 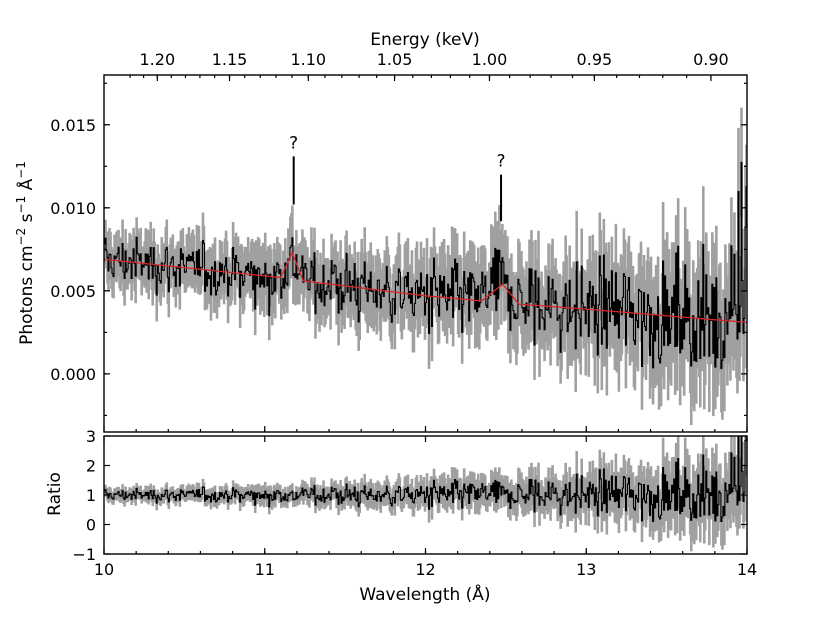 I want to click on ratio-data-line, so click(x=425, y=479).